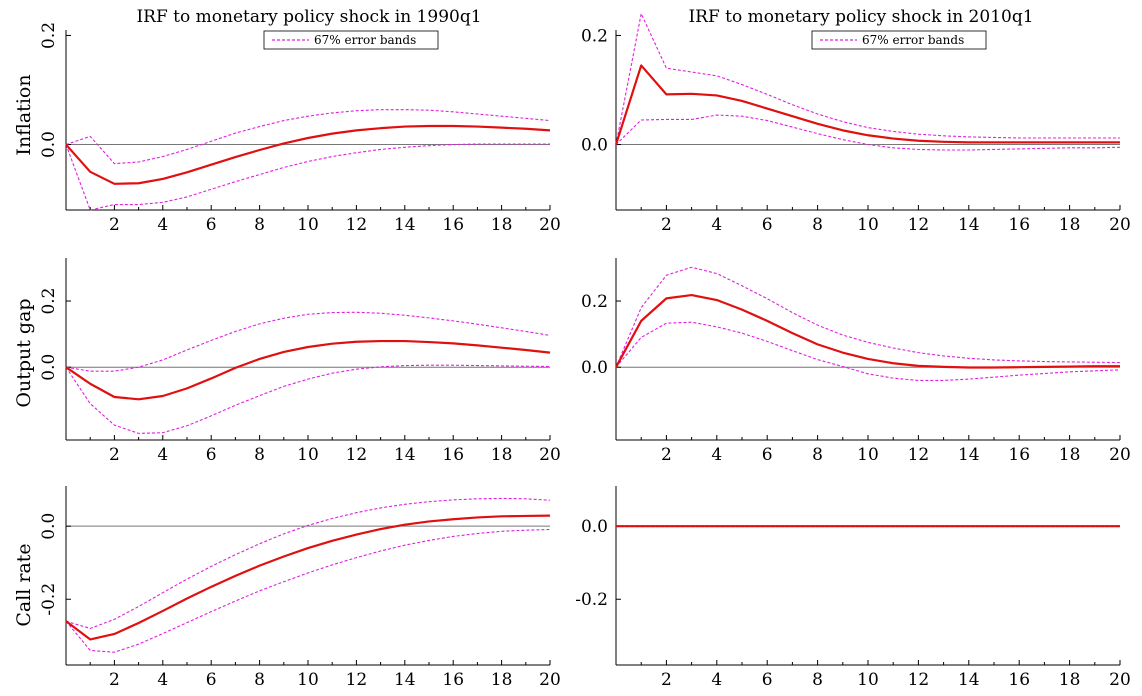 The height and width of the screenshot is (696, 1142). What do you see at coordinates (860, 17) in the screenshot?
I see `title-2010: IRF to monetary policy shock in 2010q1` at bounding box center [860, 17].